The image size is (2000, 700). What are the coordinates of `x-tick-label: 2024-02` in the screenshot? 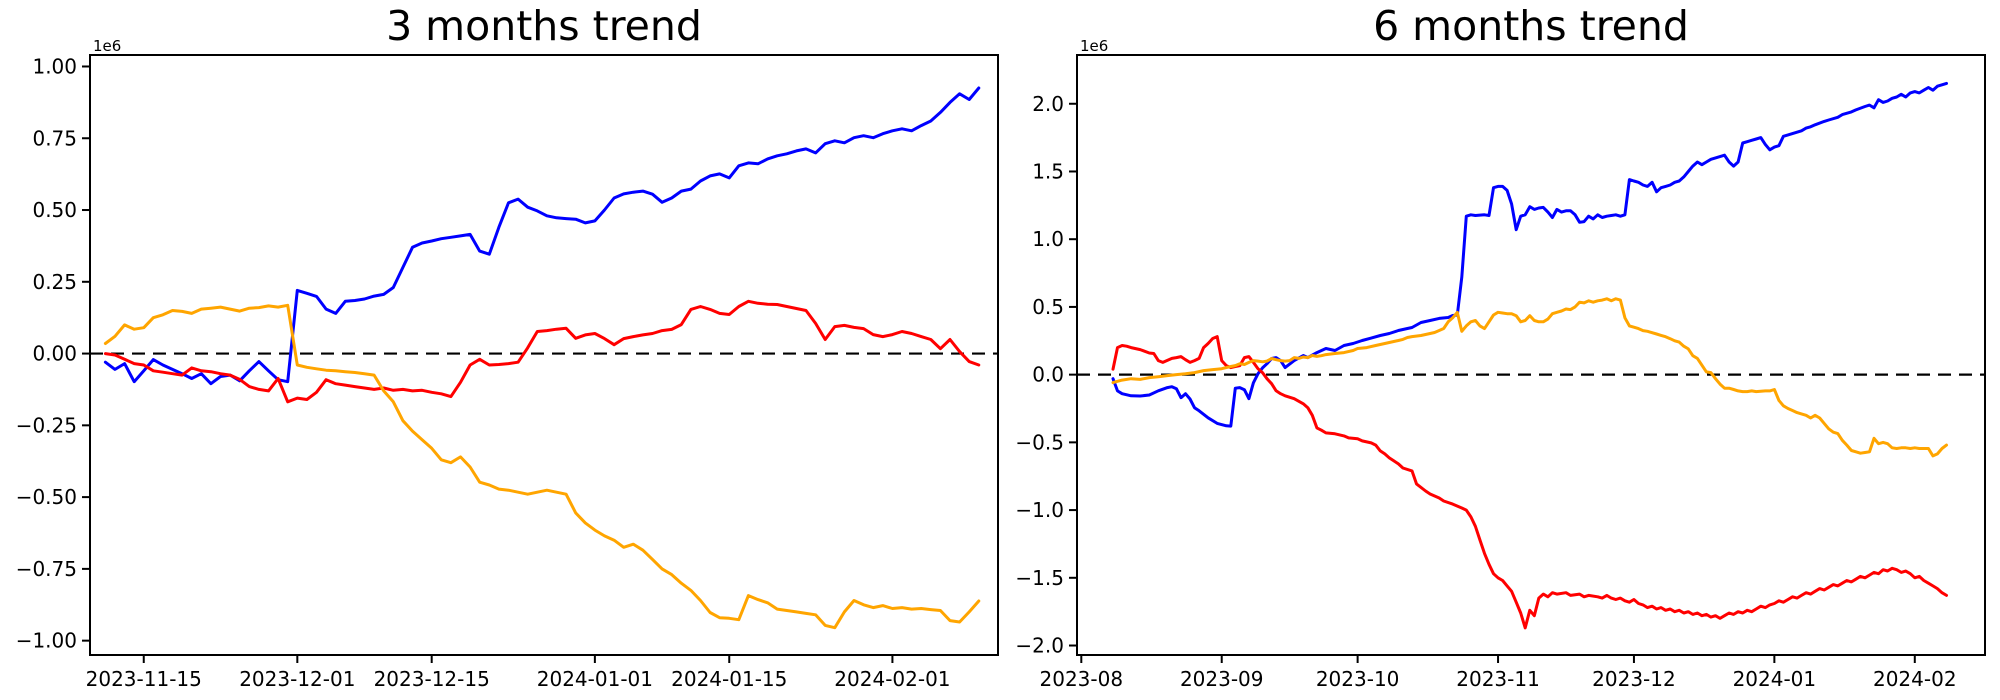 It's located at (1915, 679).